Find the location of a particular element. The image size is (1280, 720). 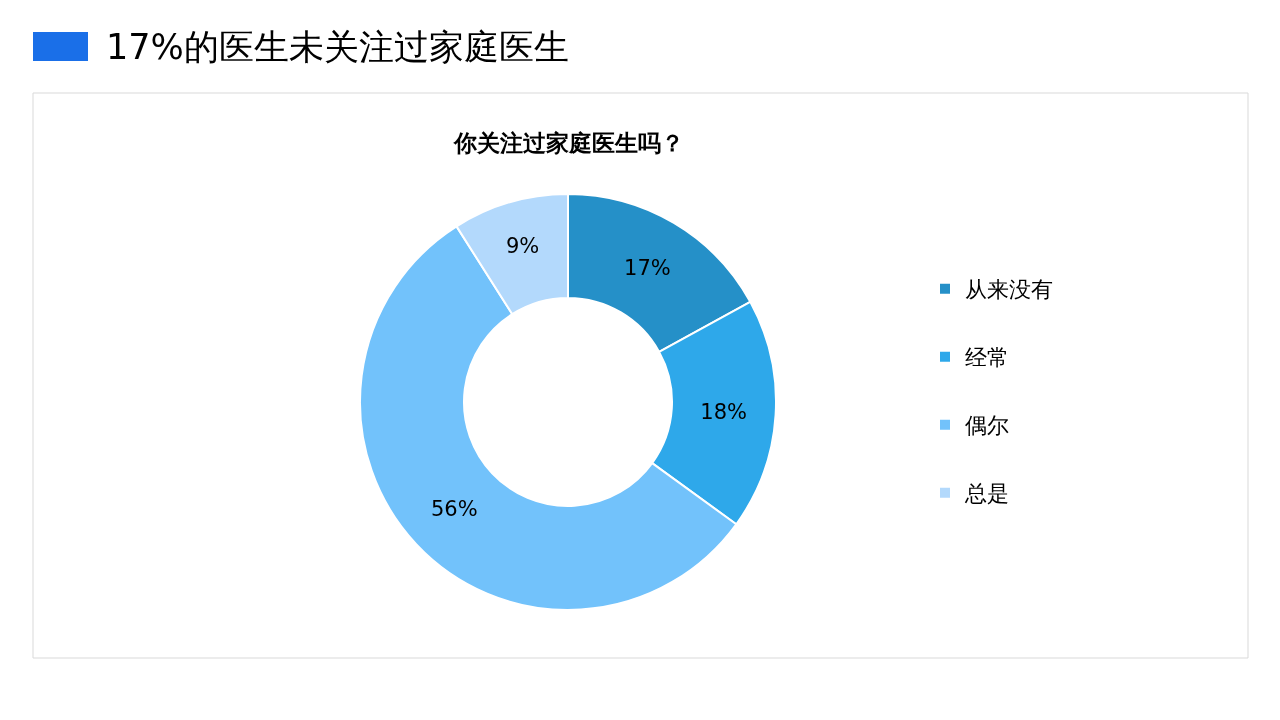

legend-label: 偶尔 is located at coordinates (987, 426).